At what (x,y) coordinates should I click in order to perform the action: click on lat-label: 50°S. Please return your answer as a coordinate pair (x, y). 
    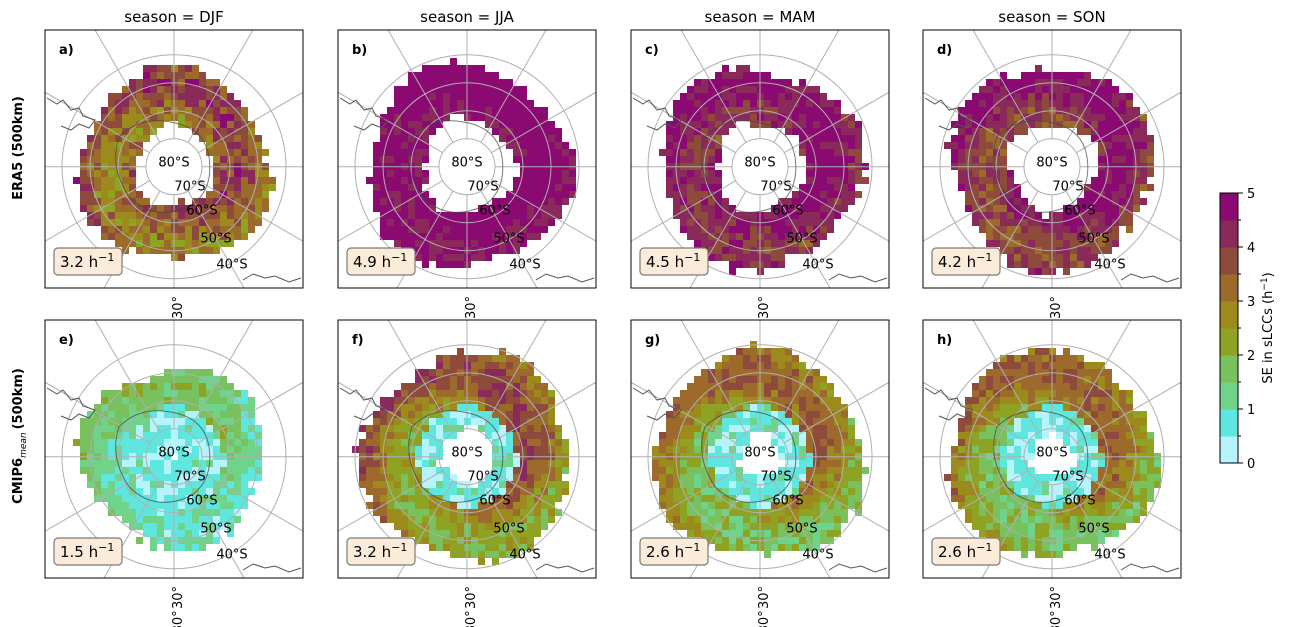
    Looking at the image, I should click on (215, 529).